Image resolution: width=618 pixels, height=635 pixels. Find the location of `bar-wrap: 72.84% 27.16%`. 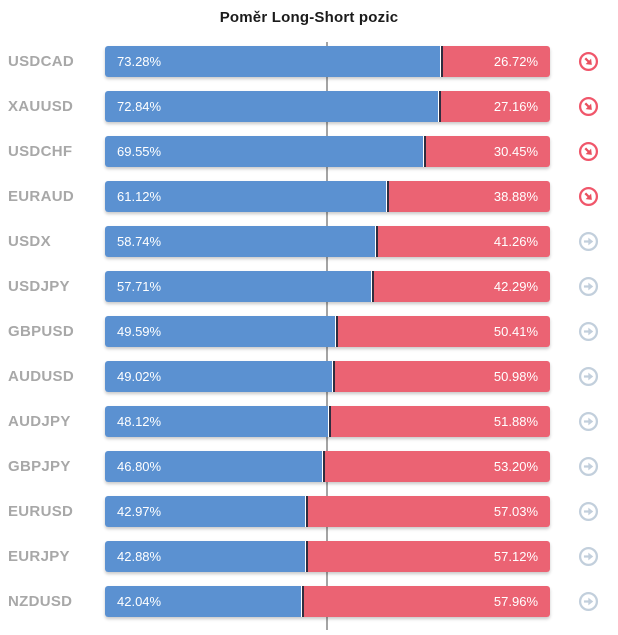

bar-wrap: 72.84% 27.16% is located at coordinates (327, 106).